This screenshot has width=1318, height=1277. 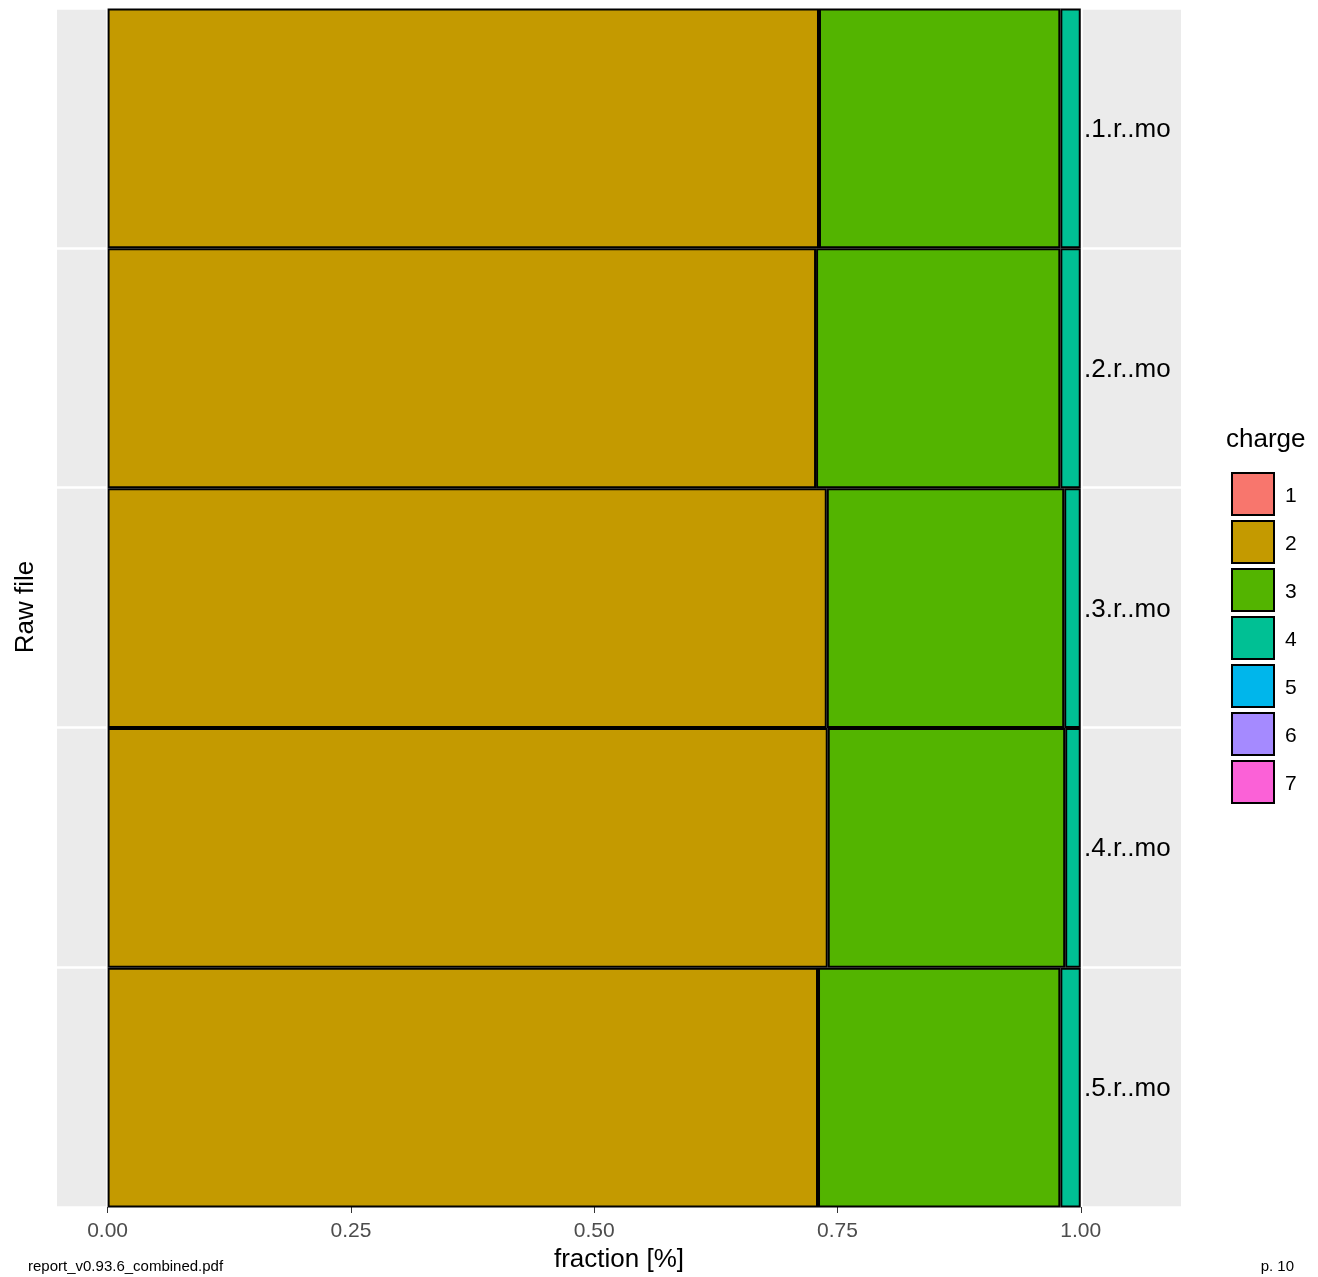 I want to click on x-tick-label: 1.00, so click(x=1081, y=1229).